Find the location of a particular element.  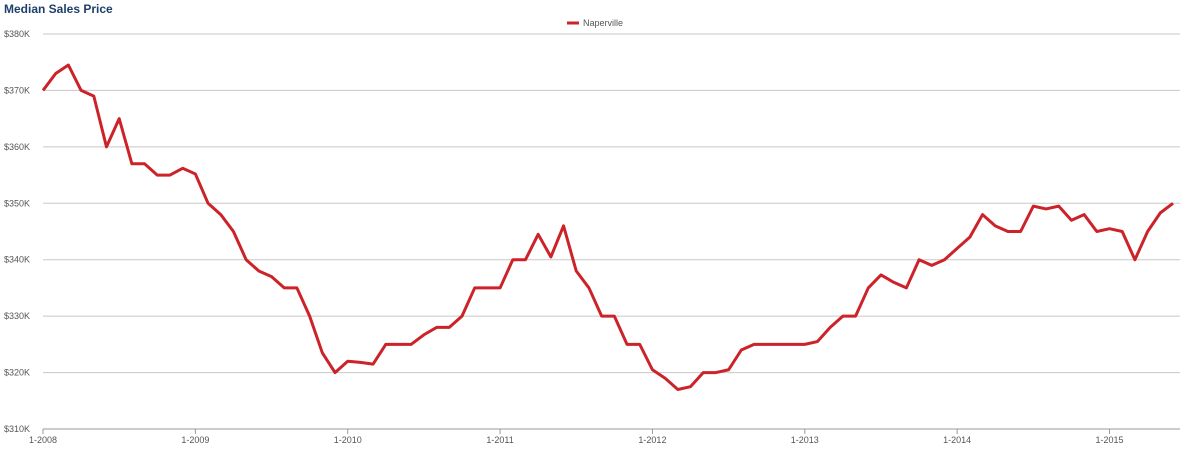

y-tick-label: $330K is located at coordinates (17, 316).